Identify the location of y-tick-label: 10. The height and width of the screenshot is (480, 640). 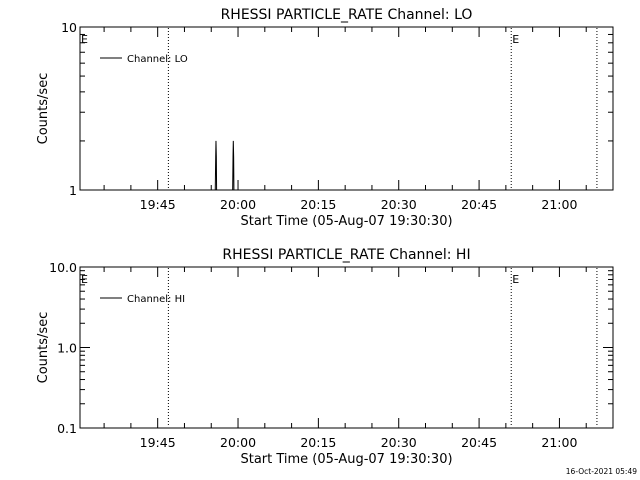
(69, 27).